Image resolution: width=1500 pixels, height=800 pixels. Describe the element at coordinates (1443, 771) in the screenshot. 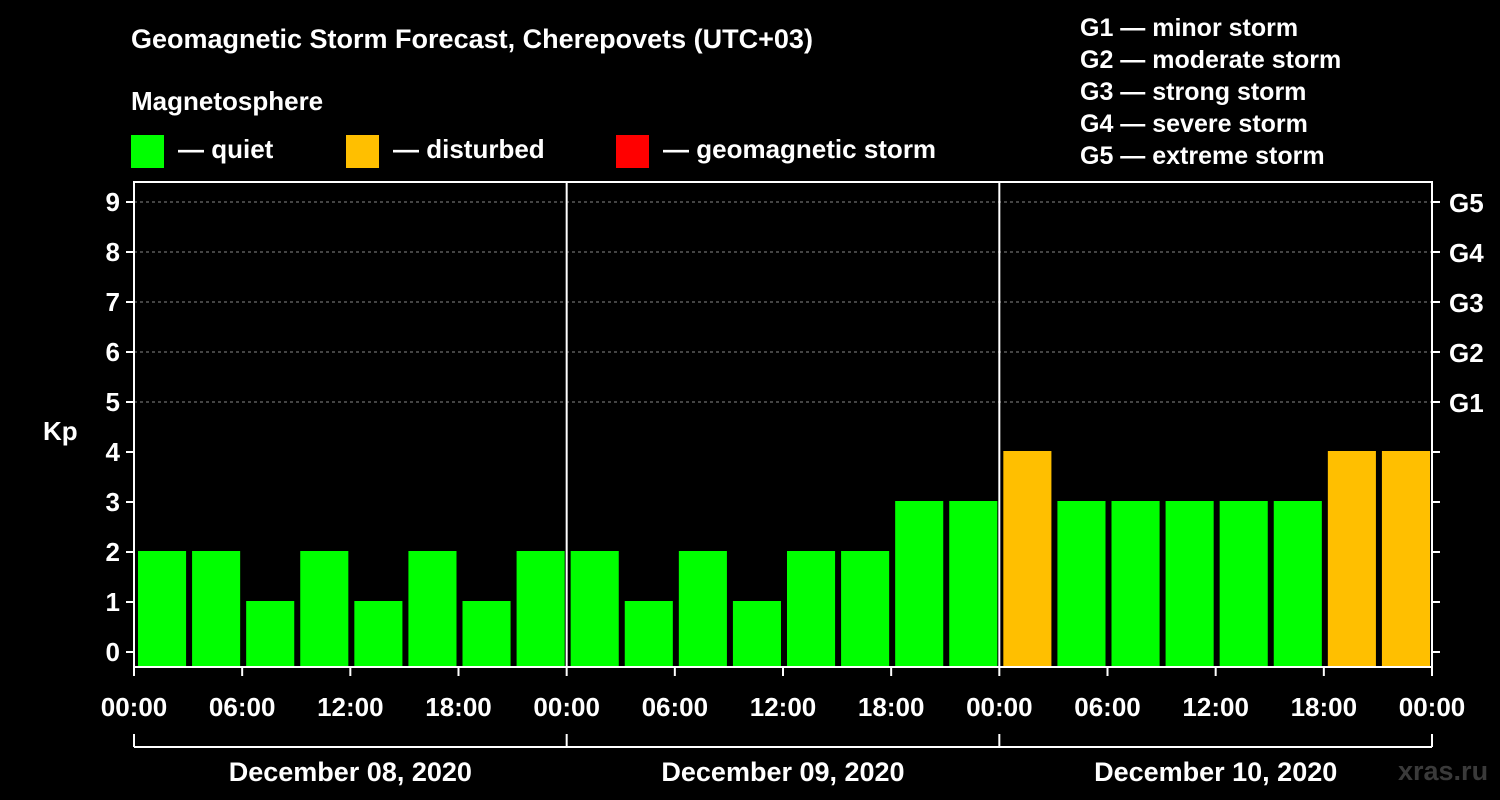

I see `watermark: xras.ru` at that location.